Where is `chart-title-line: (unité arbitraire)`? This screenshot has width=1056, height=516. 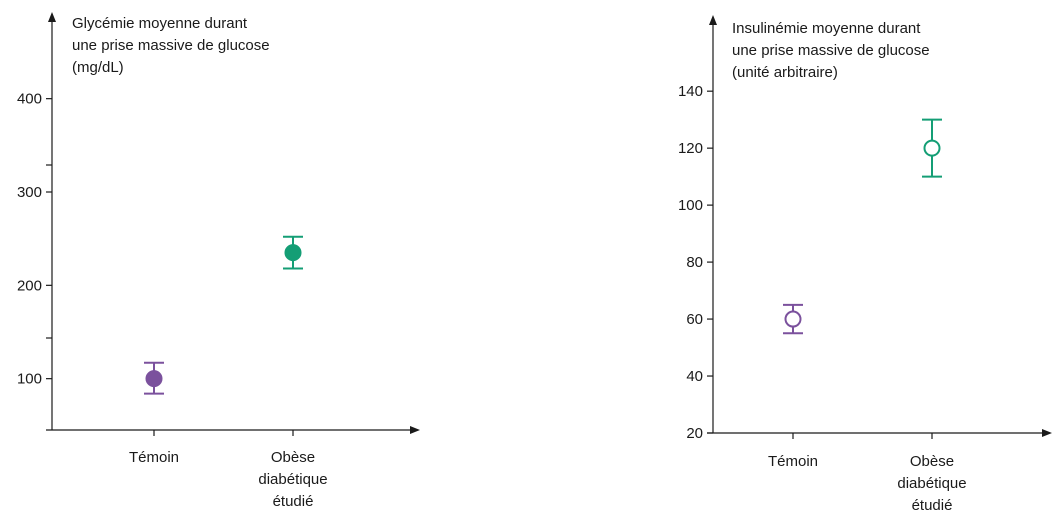 chart-title-line: (unité arbitraire) is located at coordinates (785, 72).